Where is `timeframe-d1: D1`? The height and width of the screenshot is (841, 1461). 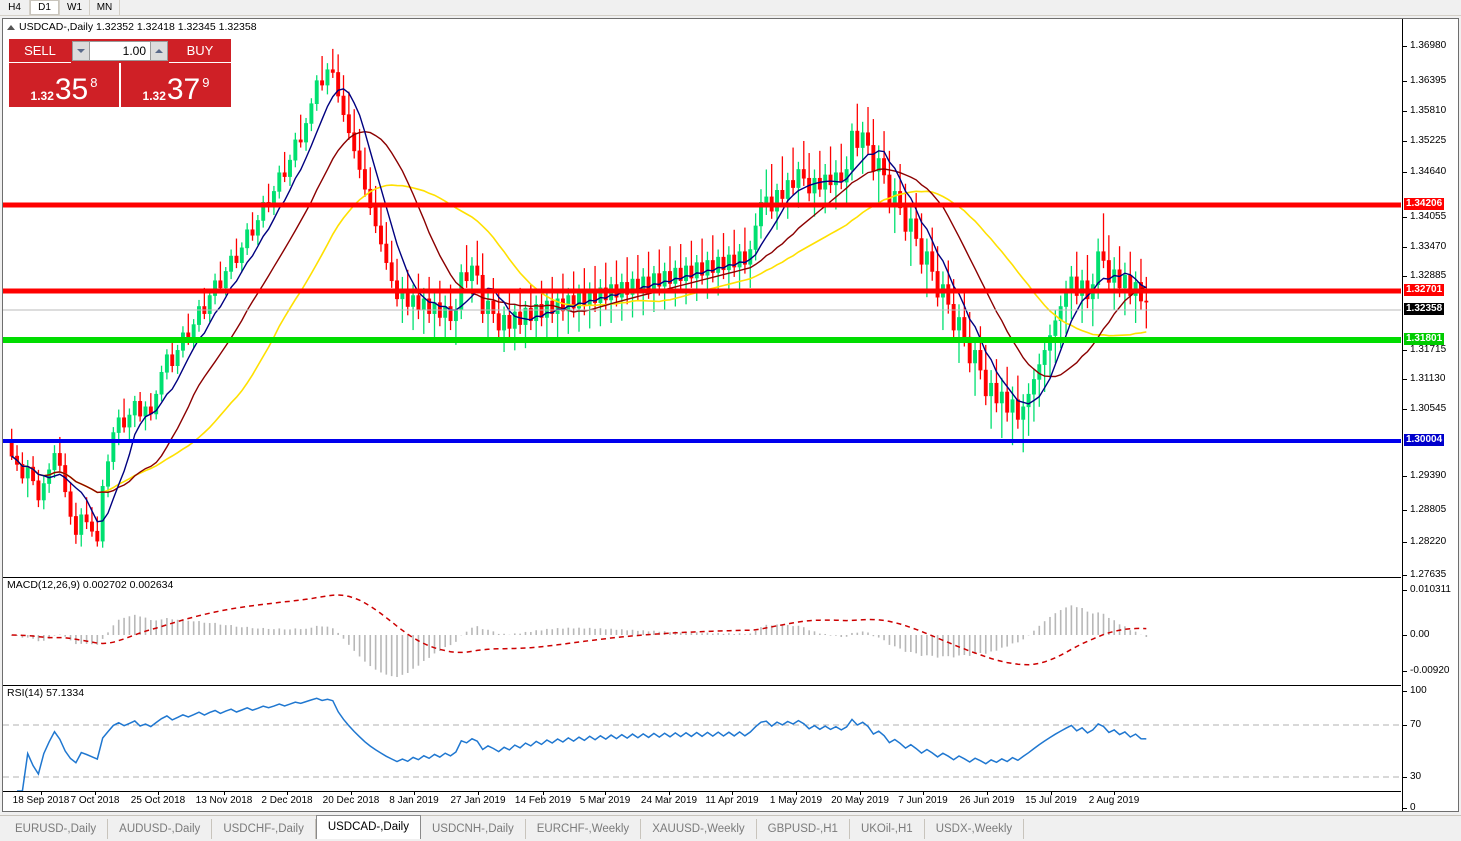
timeframe-d1: D1 is located at coordinates (45, 7).